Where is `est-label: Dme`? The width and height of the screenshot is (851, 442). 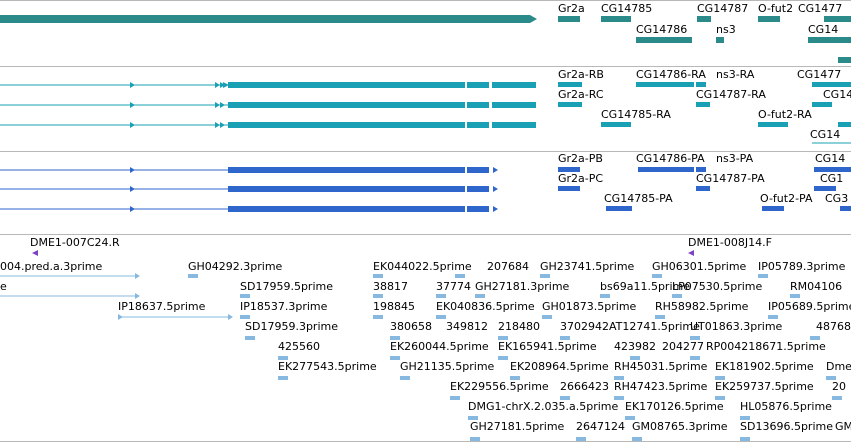
est-label: Dme is located at coordinates (838, 366).